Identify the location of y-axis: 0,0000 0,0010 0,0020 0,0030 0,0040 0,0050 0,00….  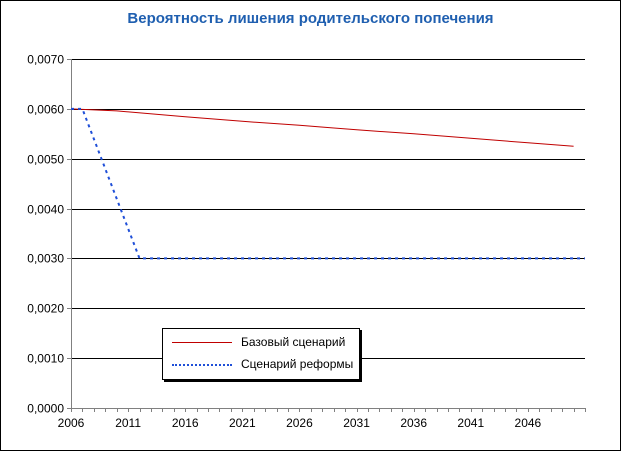
(49, 234).